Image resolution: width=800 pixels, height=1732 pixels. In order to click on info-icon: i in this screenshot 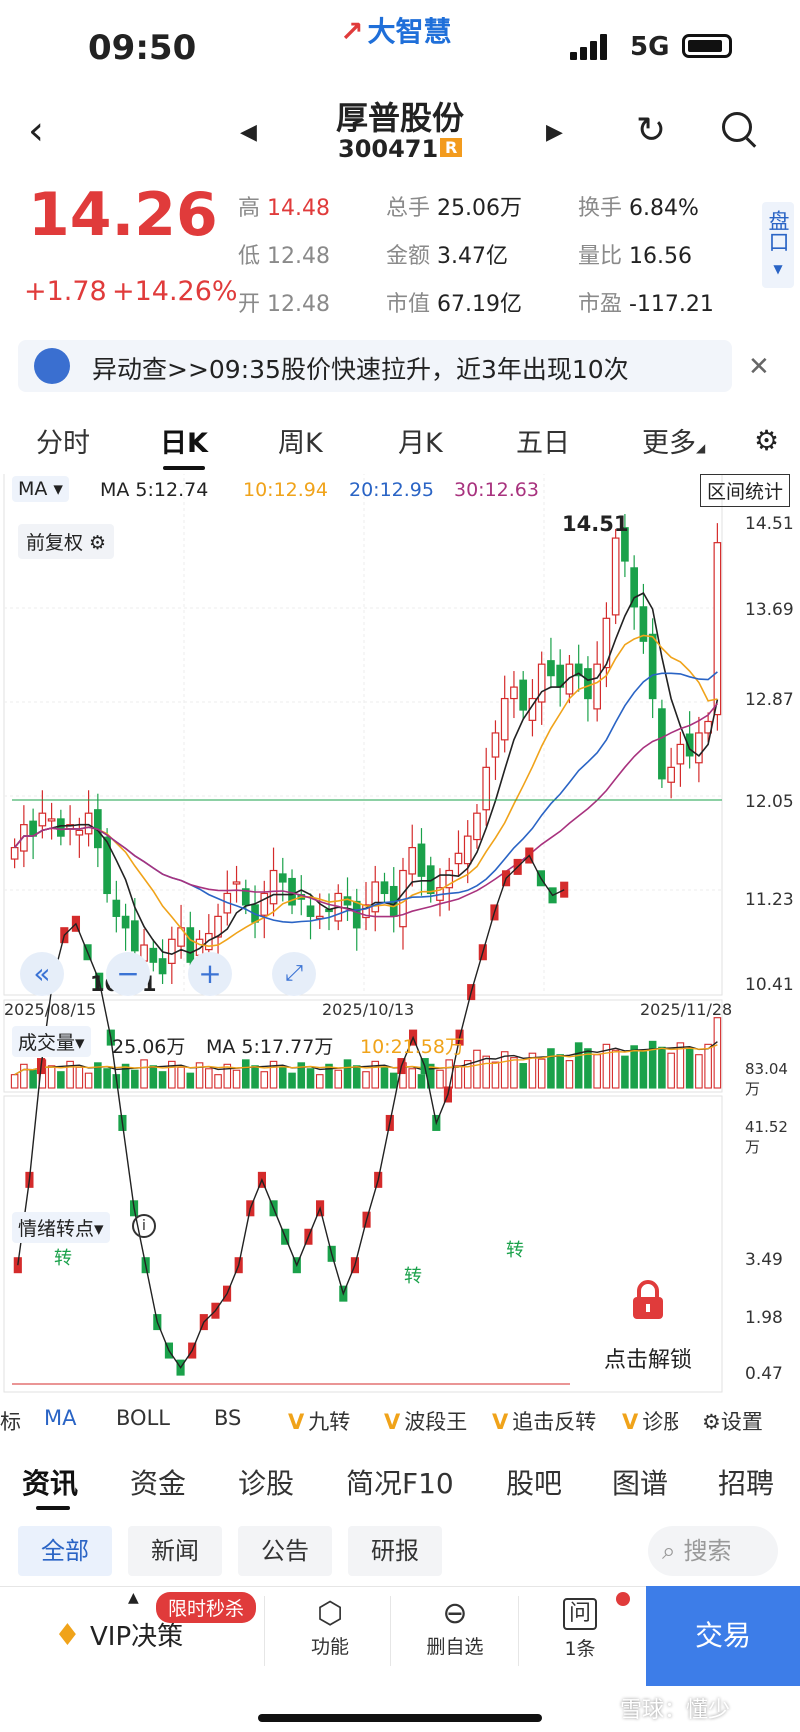, I will do `click(144, 1226)`.